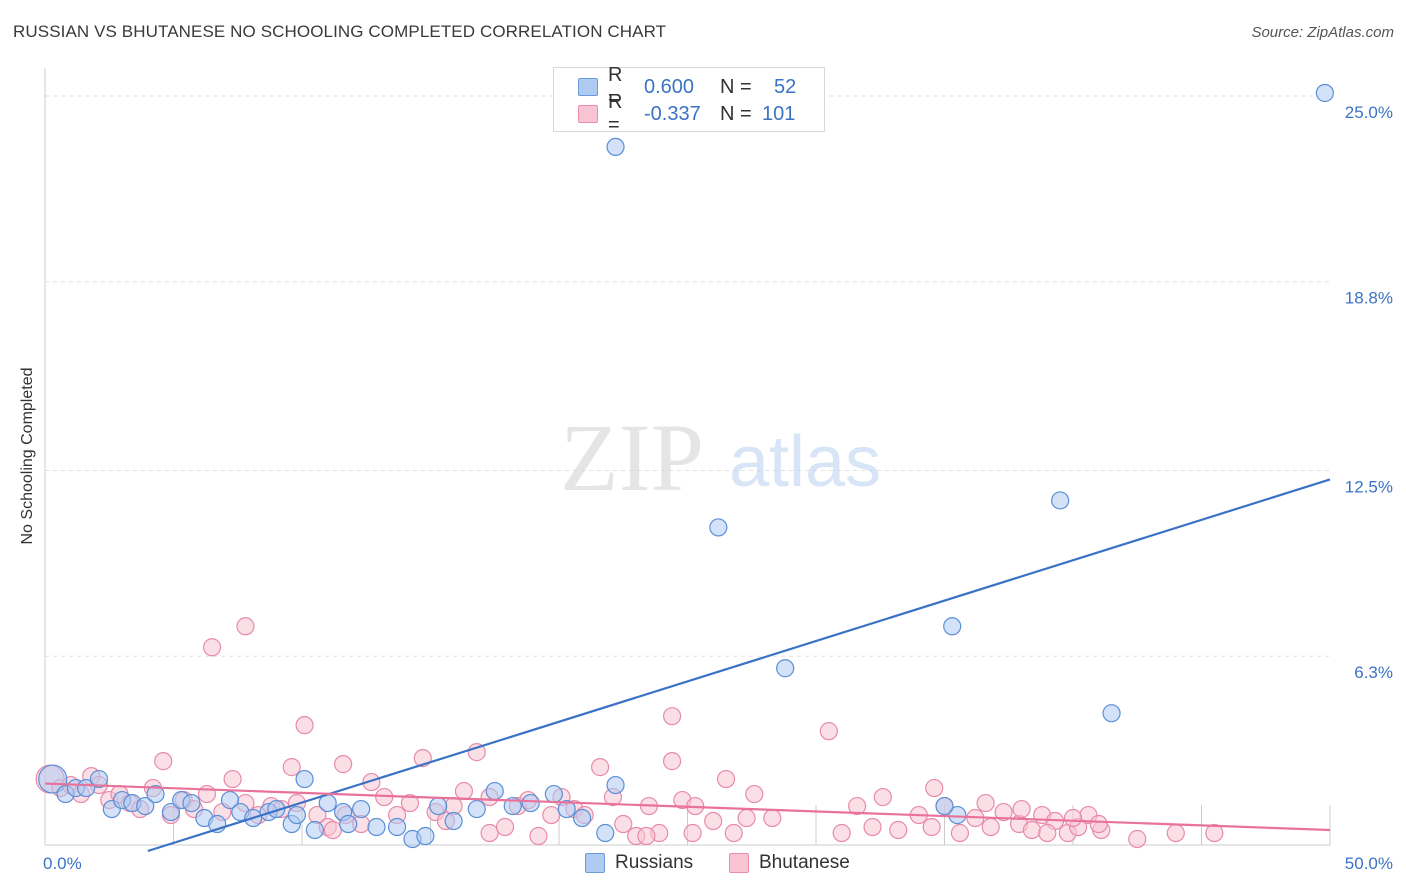  I want to click on n-value: 52, so click(785, 86).